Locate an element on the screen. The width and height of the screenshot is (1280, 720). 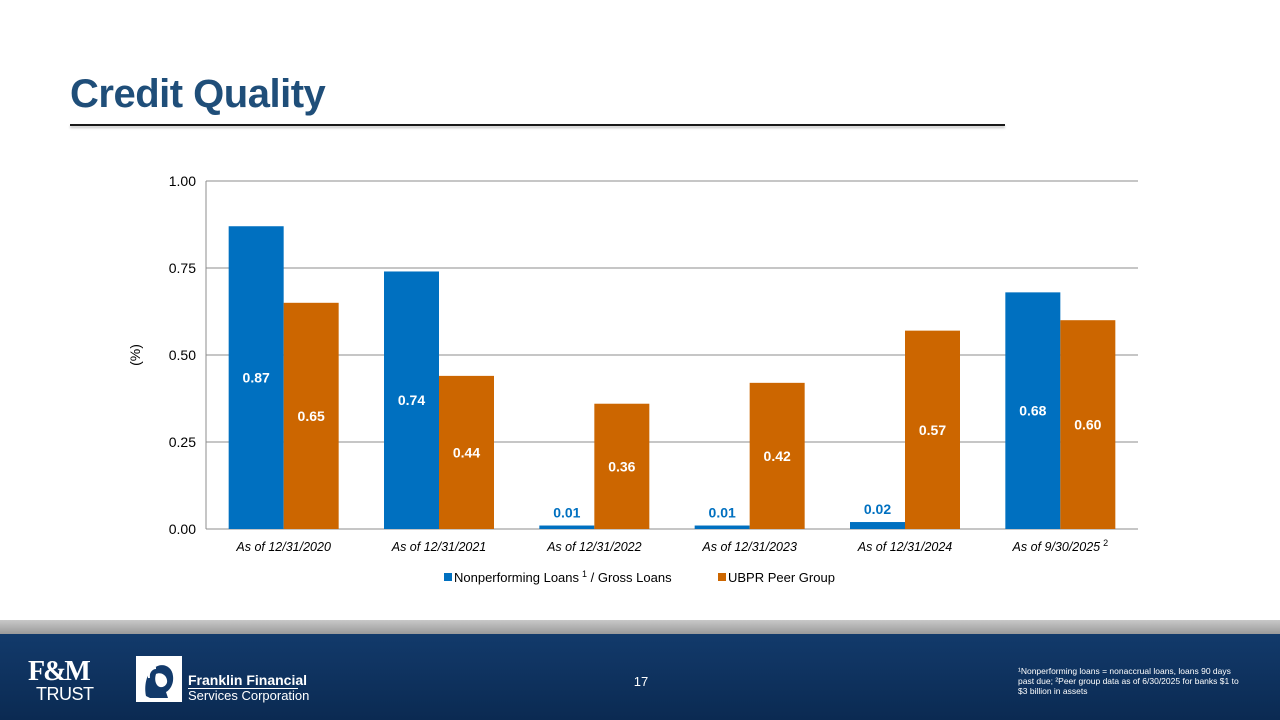
franklin-logo-line1: Franklin Financial is located at coordinates (248, 680).